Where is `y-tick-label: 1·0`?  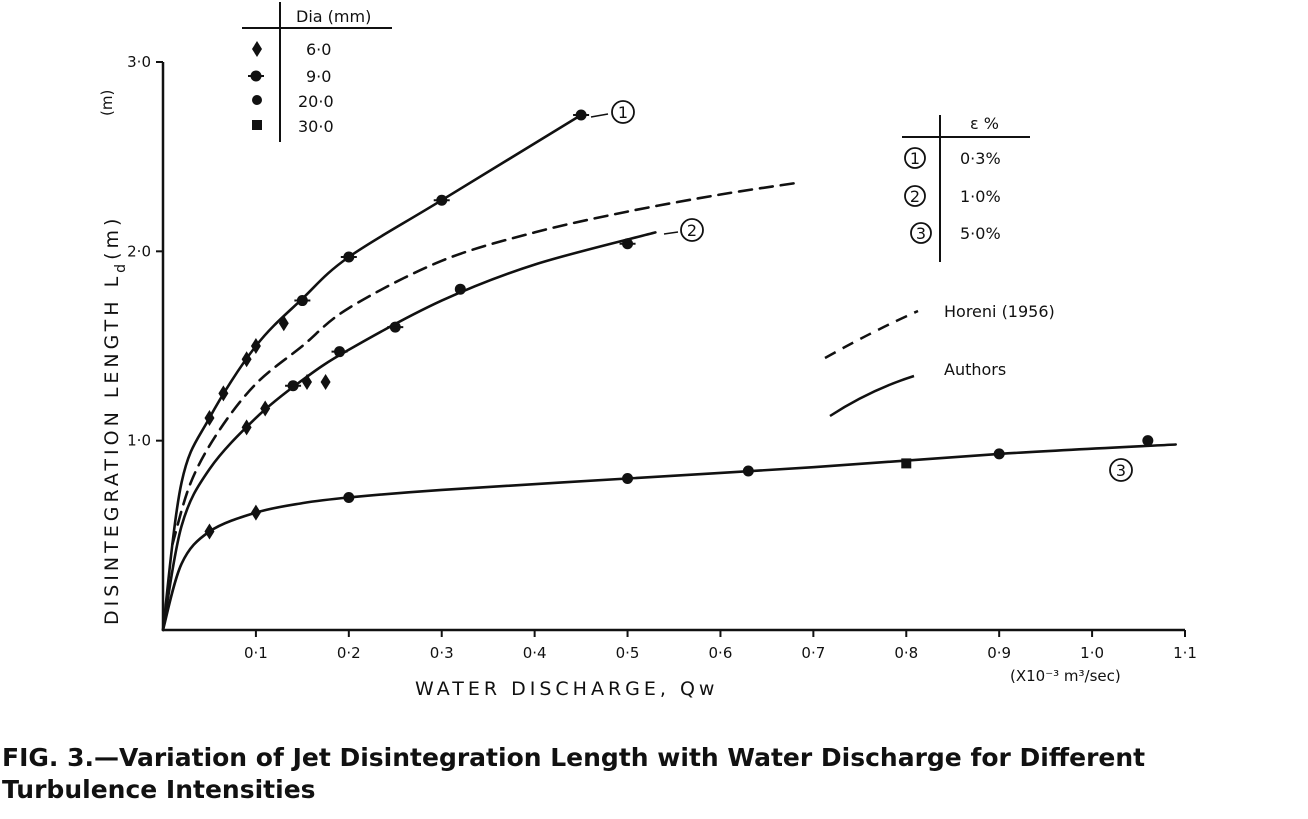
y-tick-label: 1·0 is located at coordinates (139, 441).